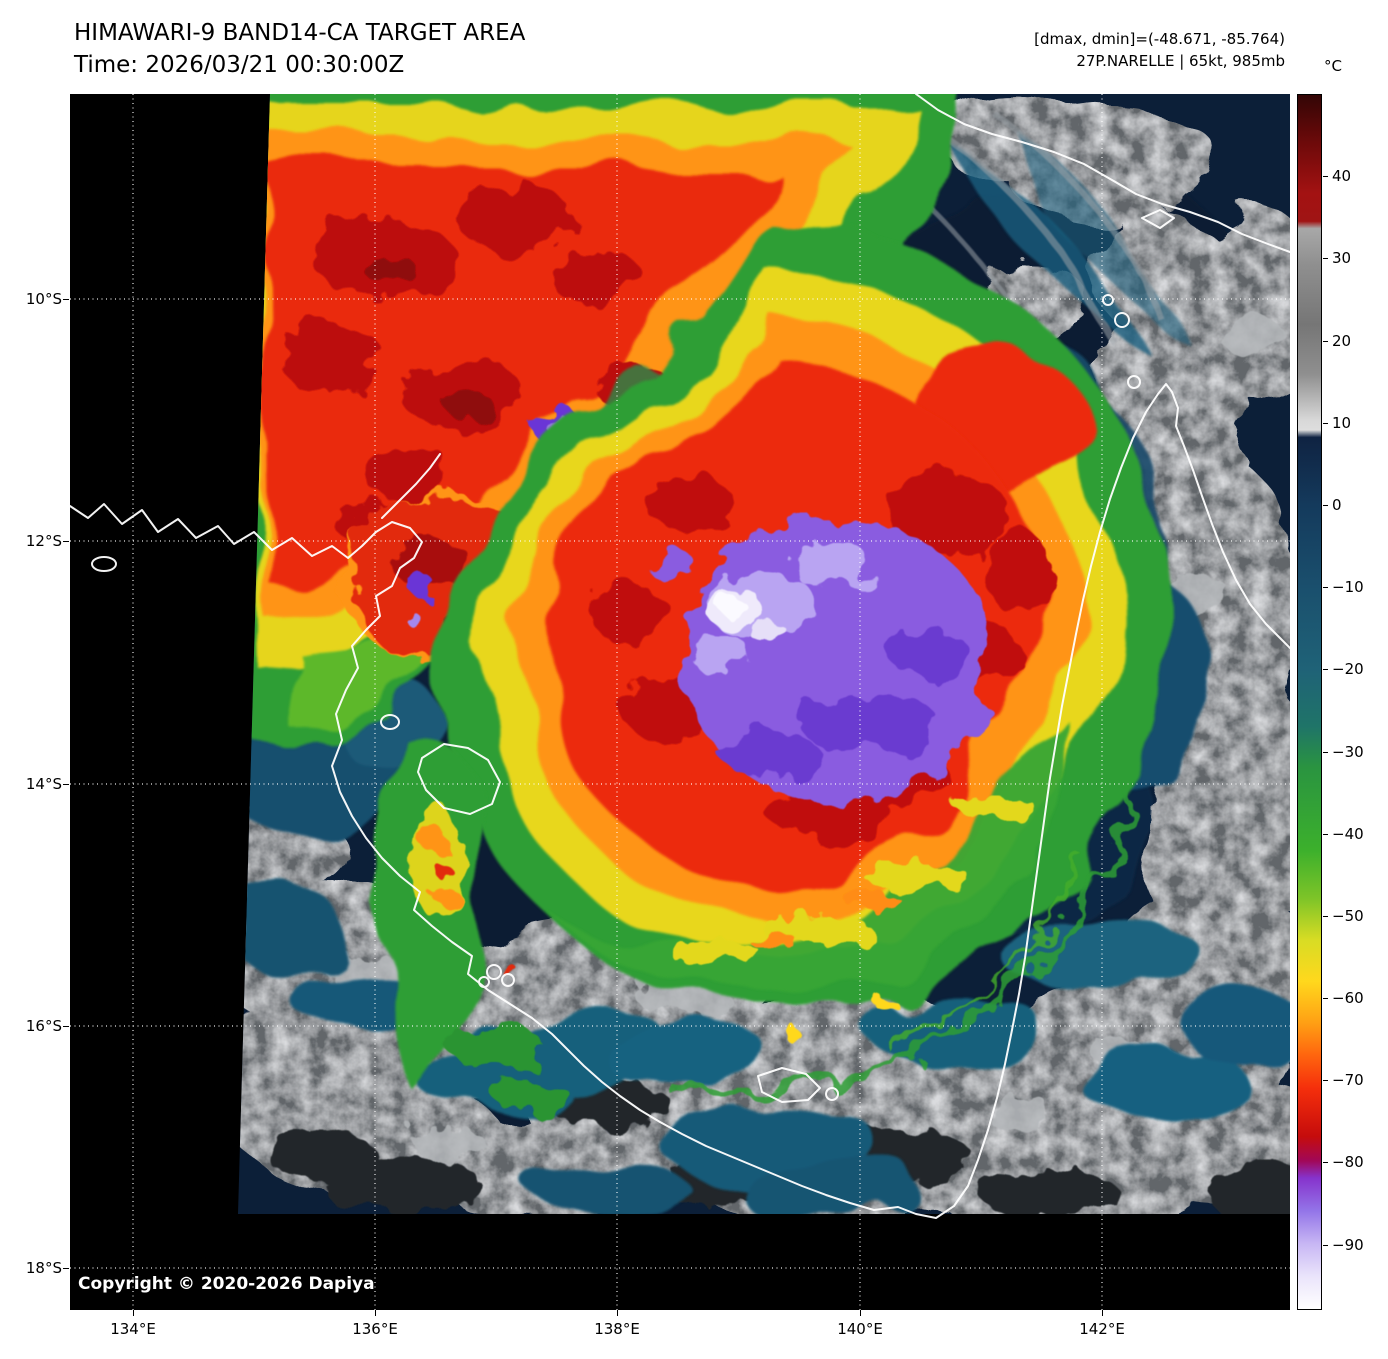 This screenshot has height=1359, width=1388. What do you see at coordinates (1348, 916) in the screenshot?
I see `colorbar-tick-label: −50` at bounding box center [1348, 916].